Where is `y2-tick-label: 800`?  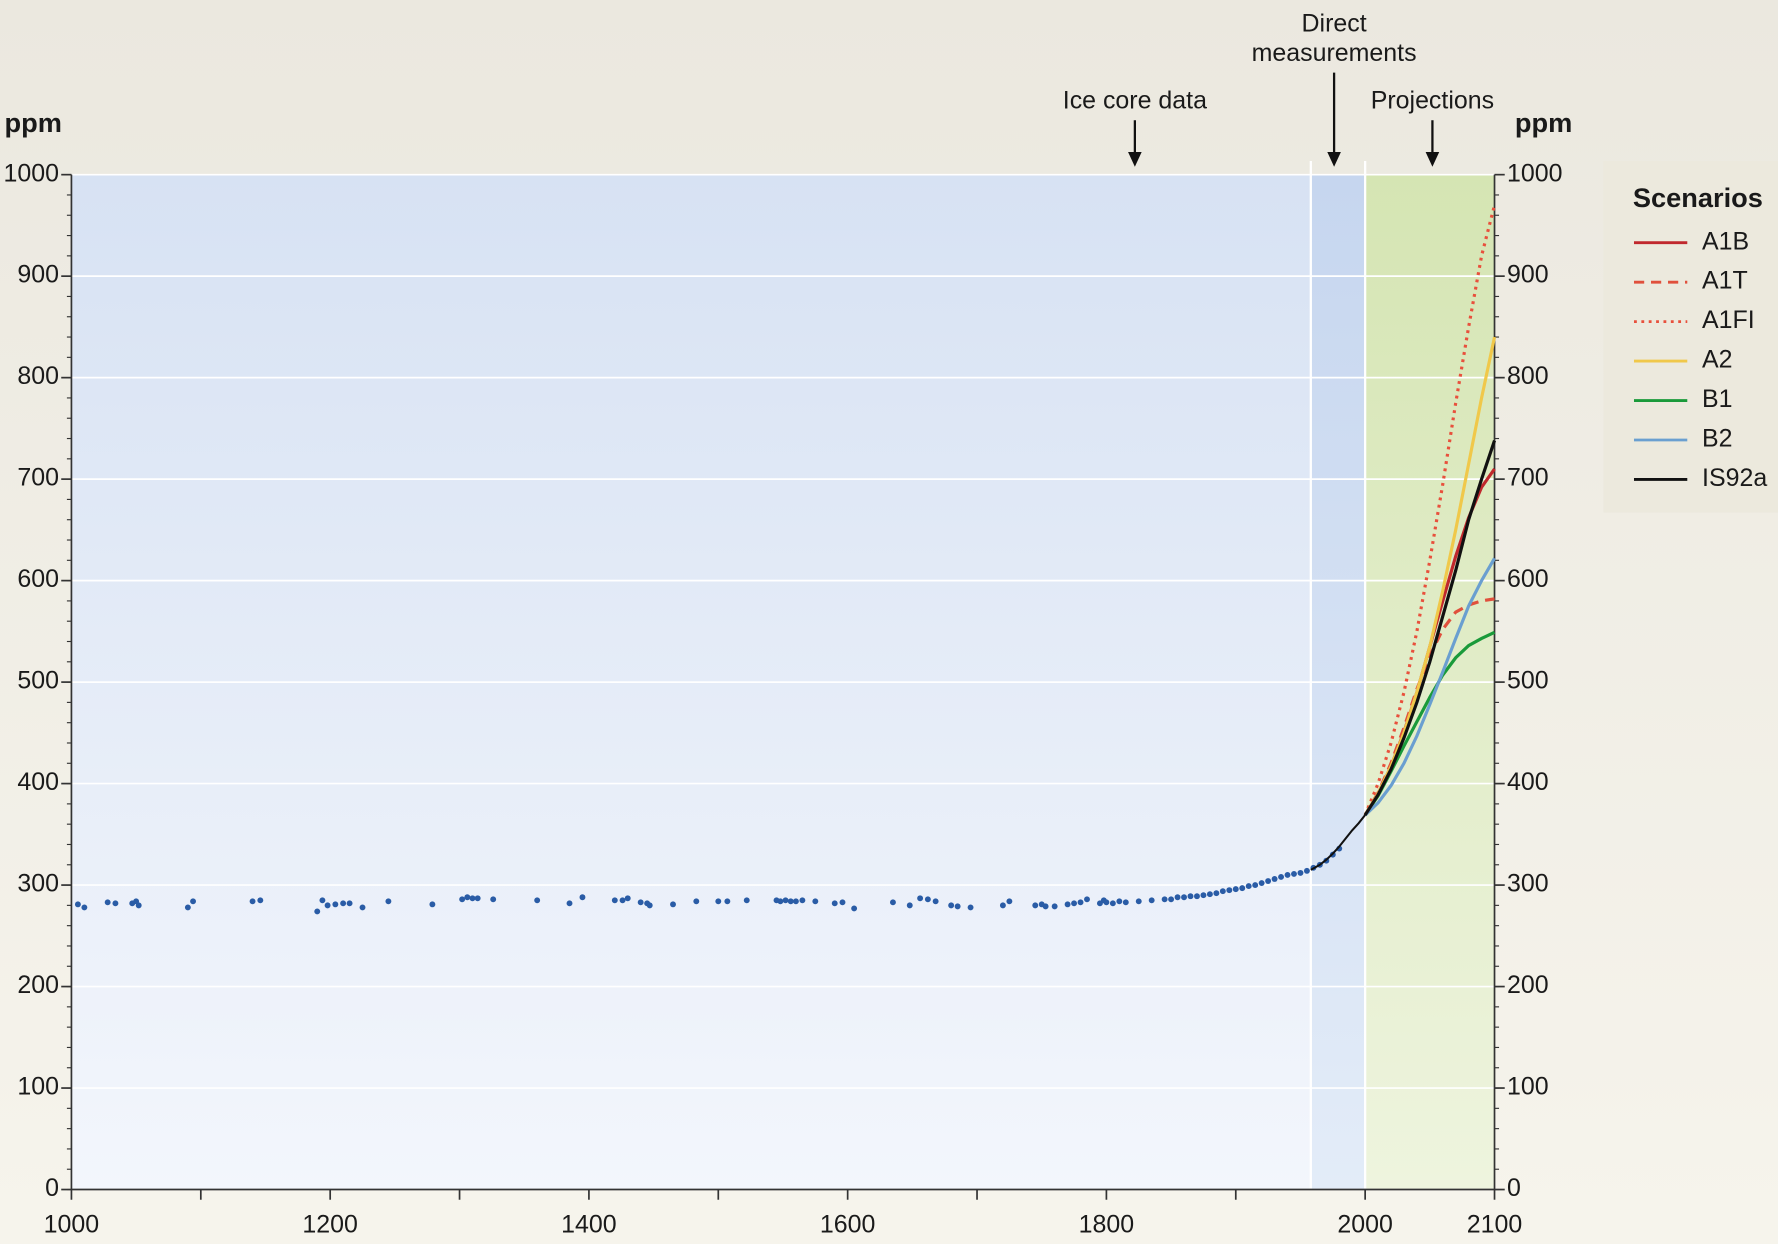
y2-tick-label: 800 is located at coordinates (1528, 376).